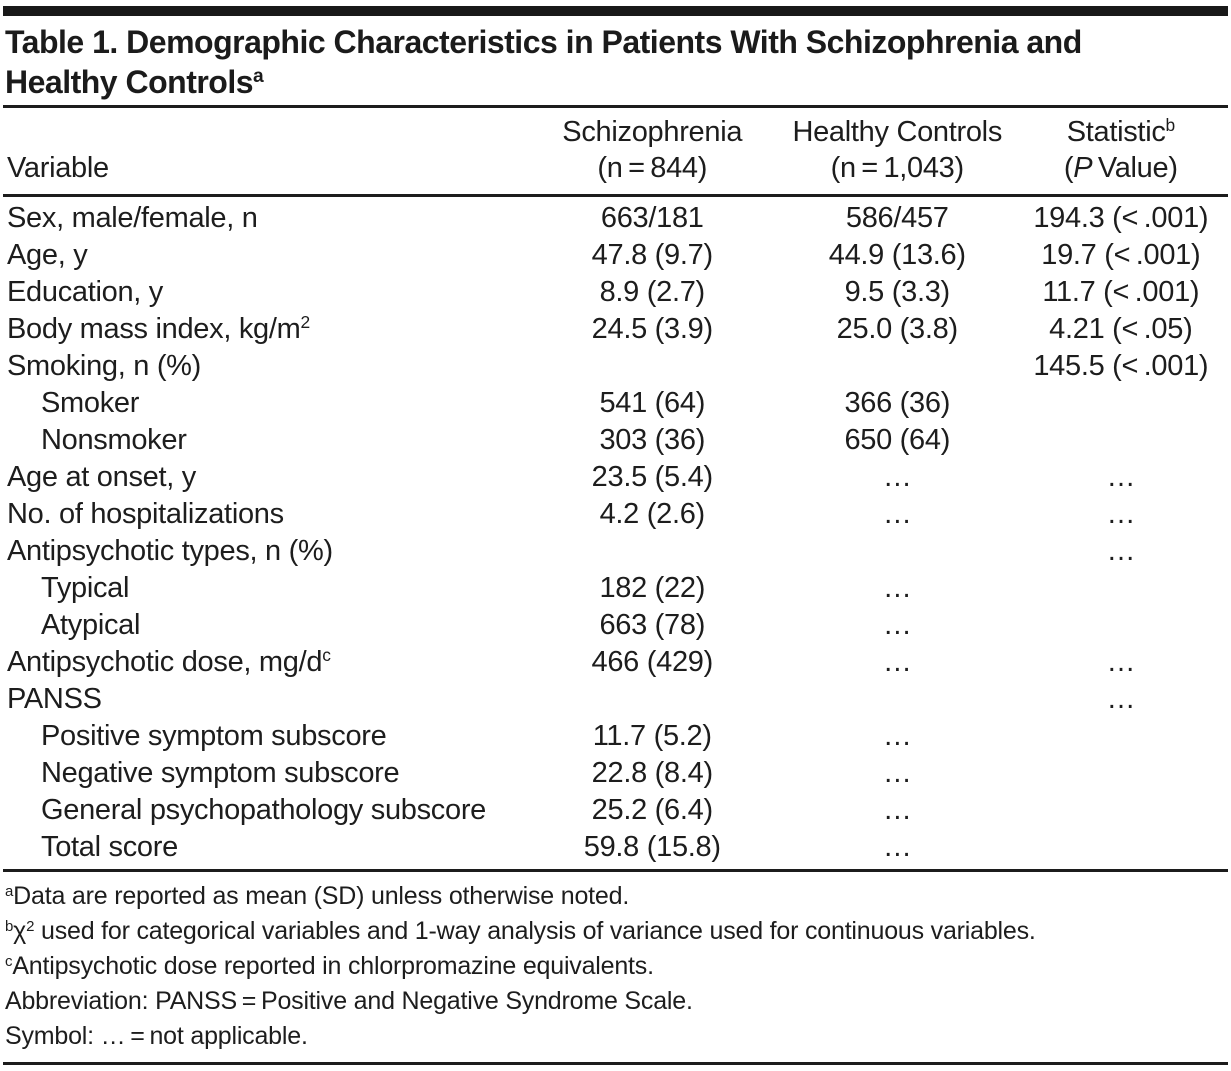 The image size is (1231, 1071). Describe the element at coordinates (104, 366) in the screenshot. I see `row-label: Smoking, n (%)` at that location.